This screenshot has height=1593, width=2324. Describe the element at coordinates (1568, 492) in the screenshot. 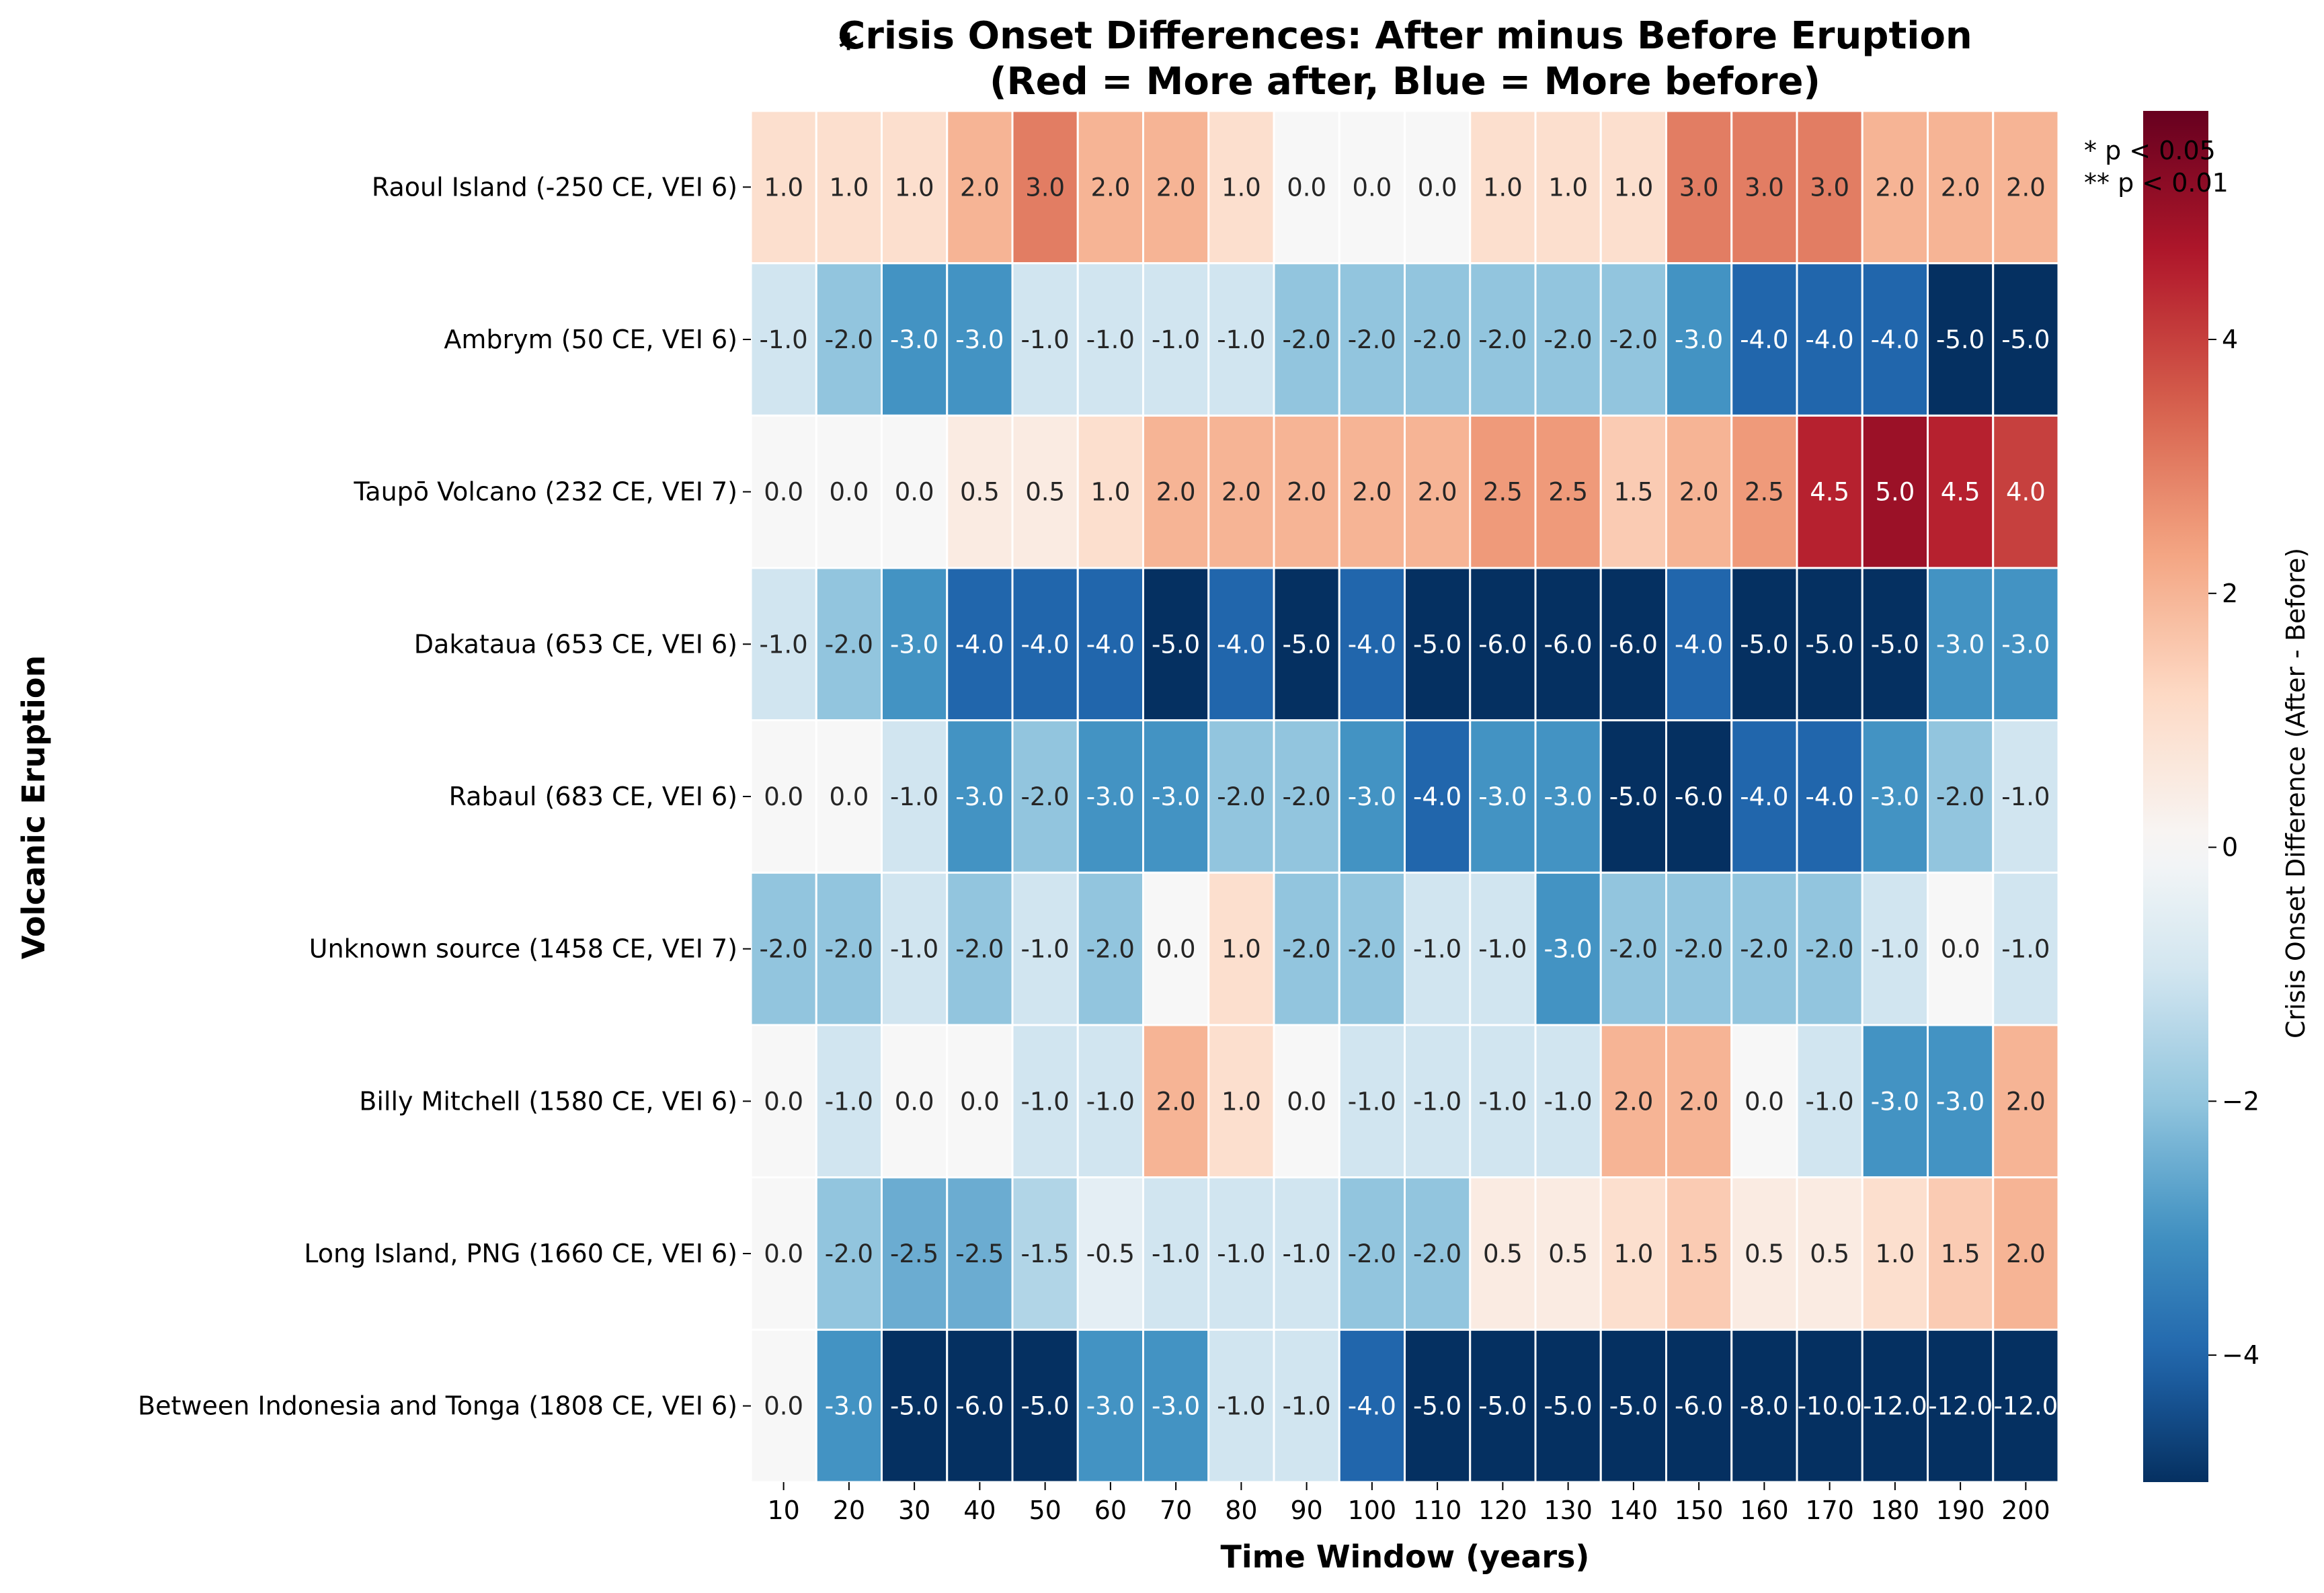

I see `cell-value-label: 2.5` at that location.